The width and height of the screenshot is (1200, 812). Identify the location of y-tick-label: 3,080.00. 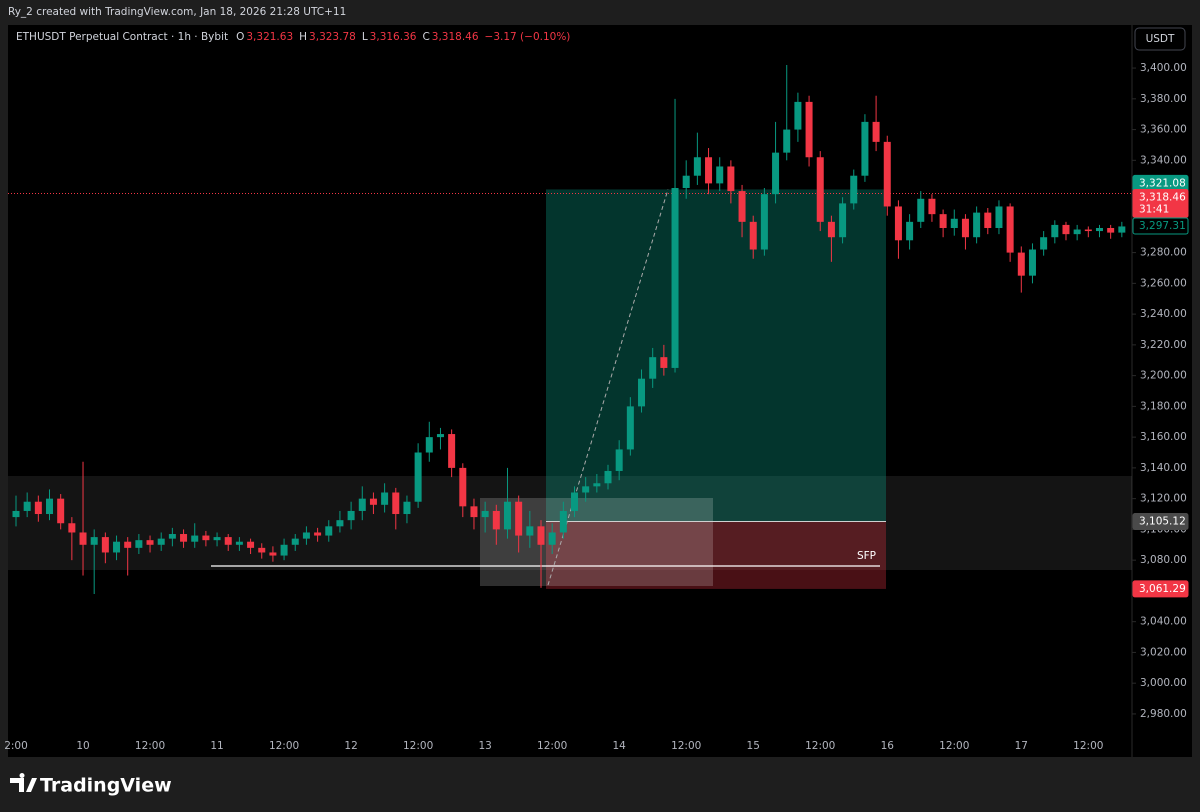
(1163, 560).